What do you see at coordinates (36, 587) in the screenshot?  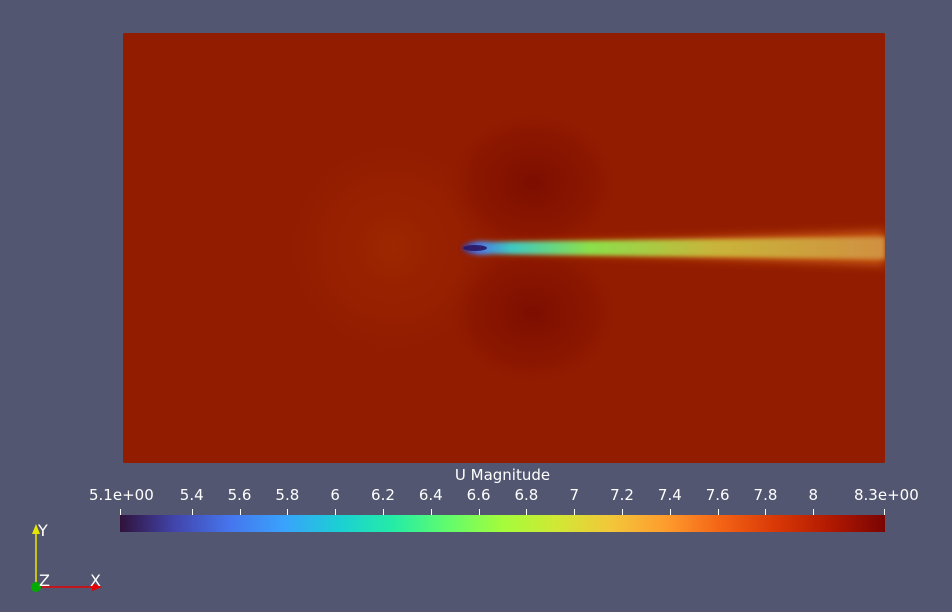 I see `z-axis-dot-icon` at bounding box center [36, 587].